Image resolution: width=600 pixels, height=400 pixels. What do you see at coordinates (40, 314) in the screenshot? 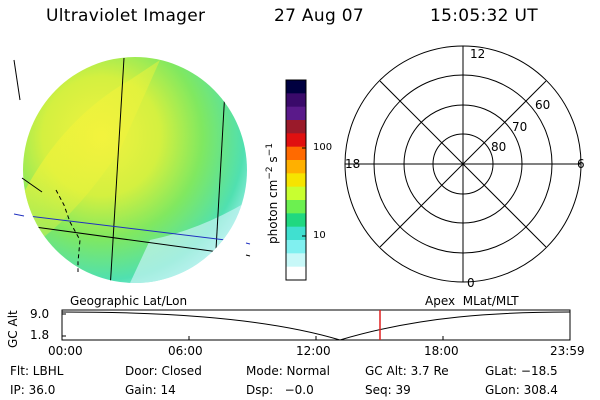
I see `altitude-y-tick-high: 9.0` at bounding box center [40, 314].